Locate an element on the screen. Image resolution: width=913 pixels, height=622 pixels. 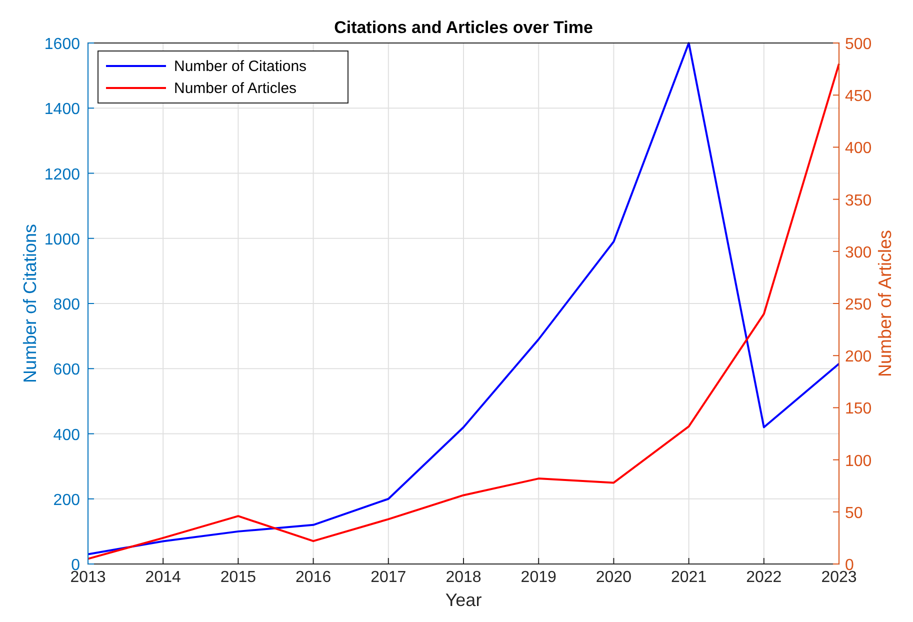
x-tick-label: 2022 is located at coordinates (764, 577).